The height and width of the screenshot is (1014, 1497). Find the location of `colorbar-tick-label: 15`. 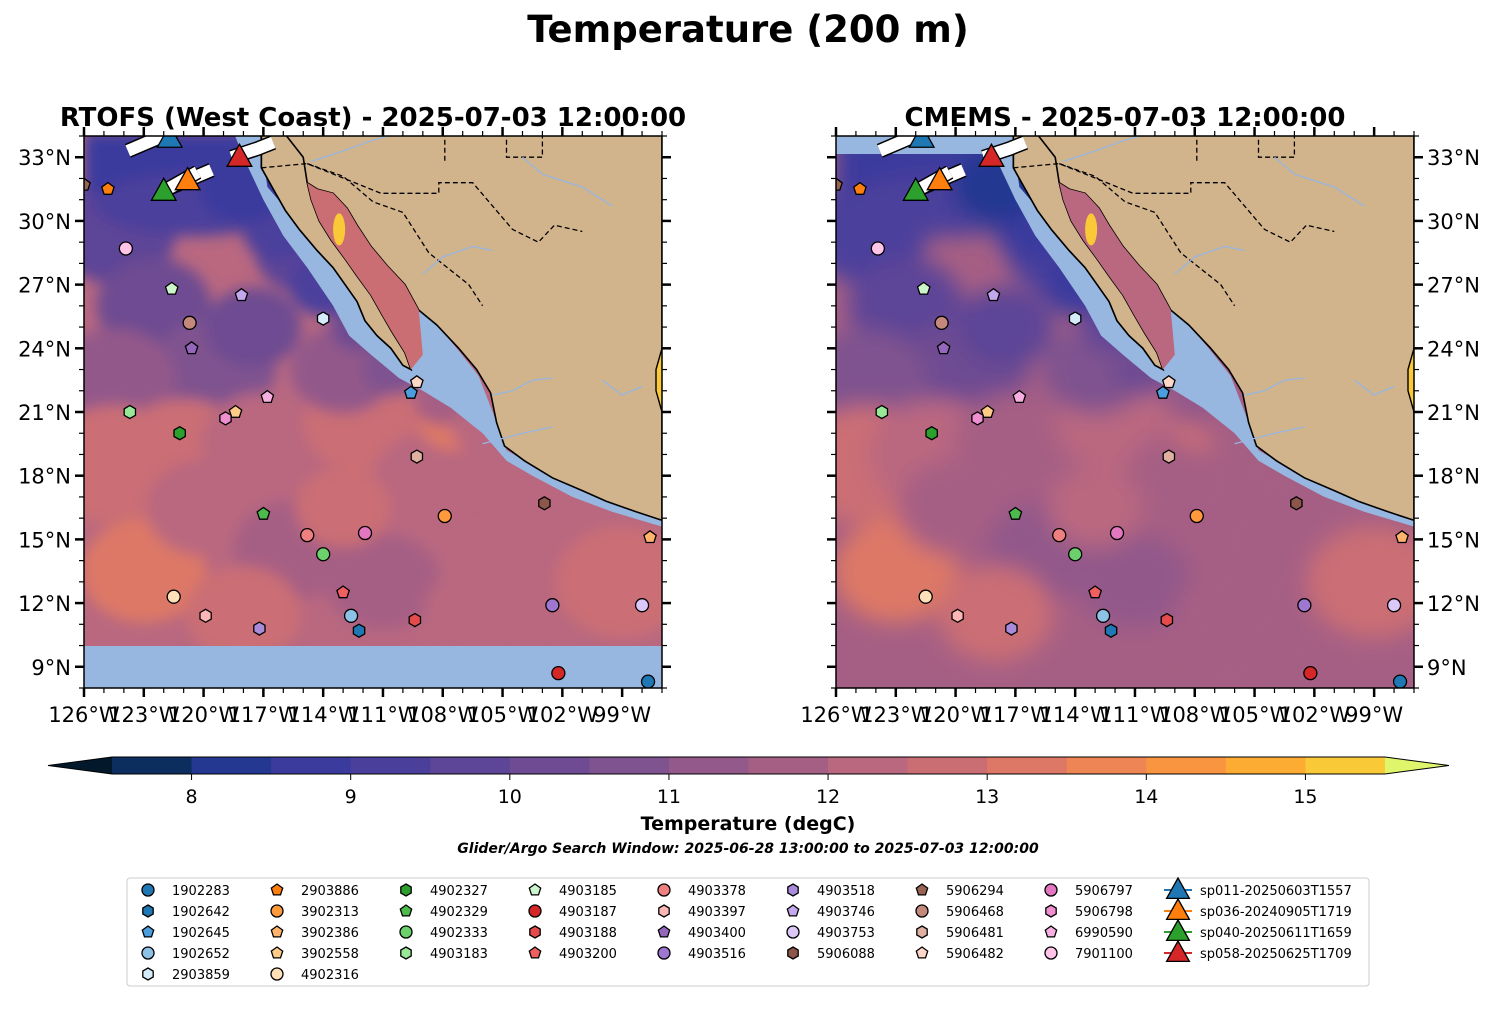

colorbar-tick-label: 15 is located at coordinates (1305, 797).